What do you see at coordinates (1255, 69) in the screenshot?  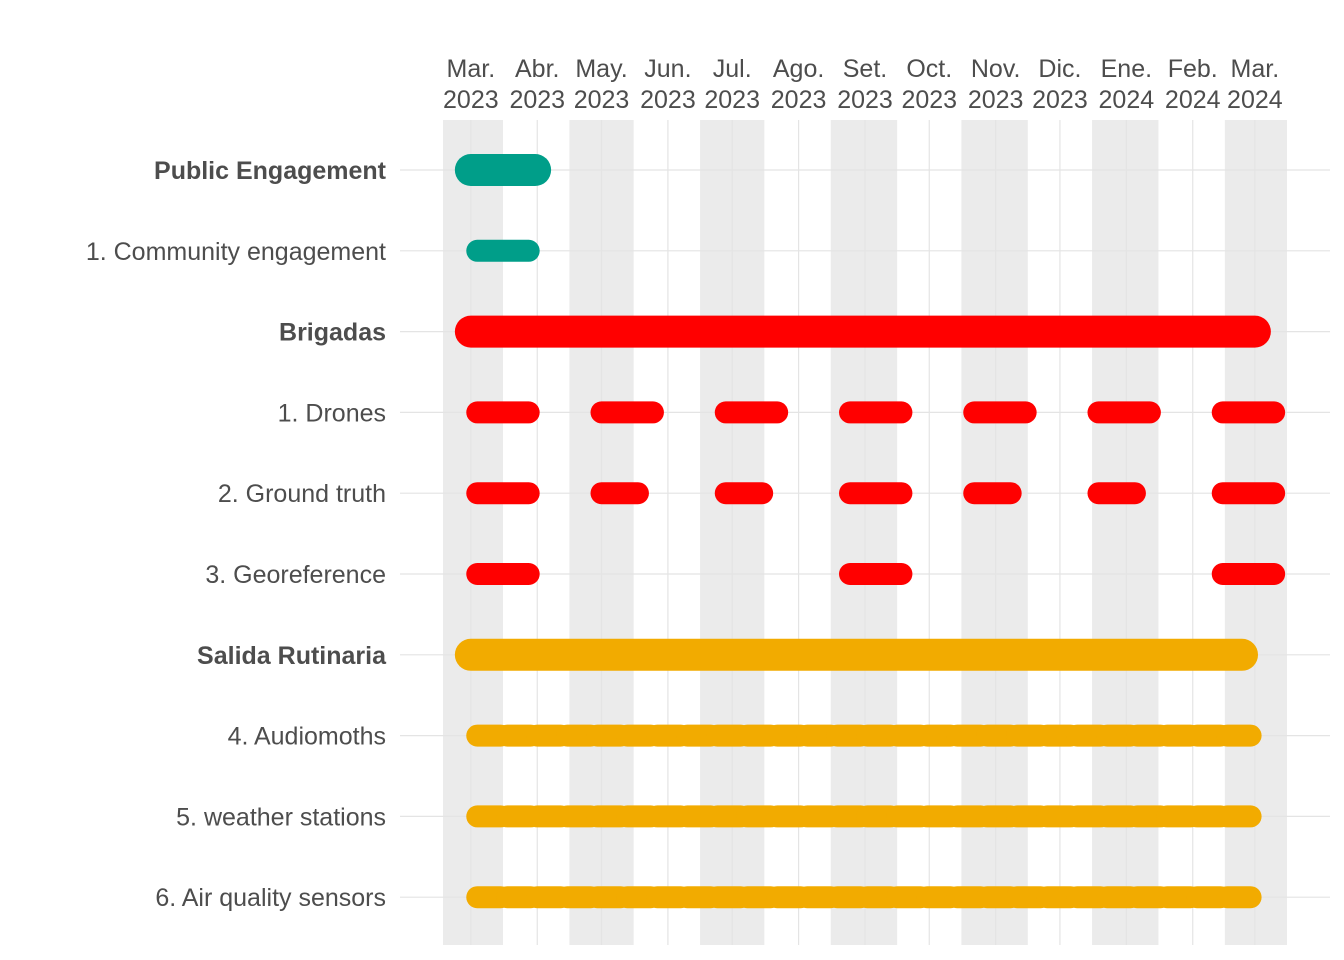 I see `x-tick-month-12: Mar.` at bounding box center [1255, 69].